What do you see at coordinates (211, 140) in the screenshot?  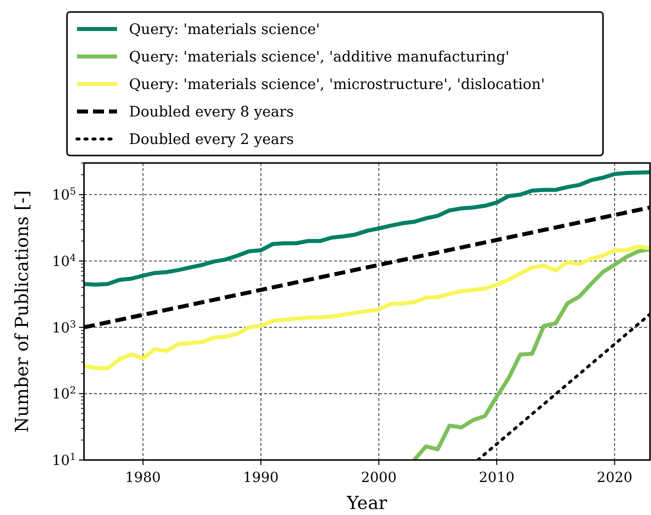 I see `legend-label: Doubled every 2 years` at bounding box center [211, 140].